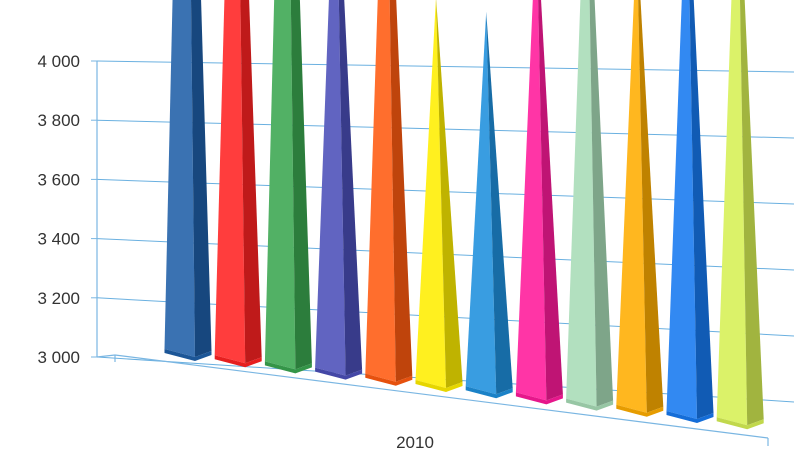  What do you see at coordinates (58, 357) in the screenshot?
I see `y-tick-label: 3 000` at bounding box center [58, 357].